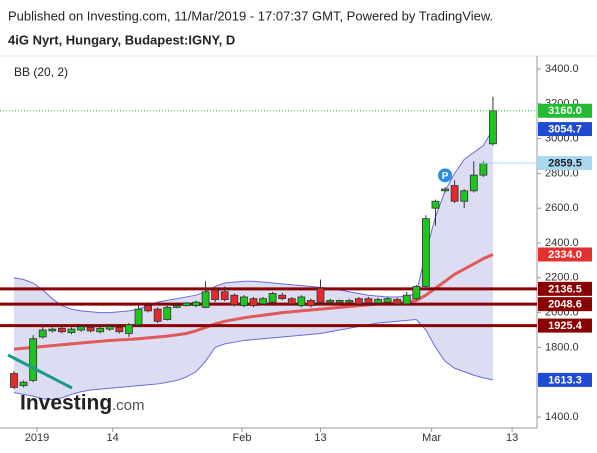  I want to click on x-tick-label: Feb, so click(241, 438).